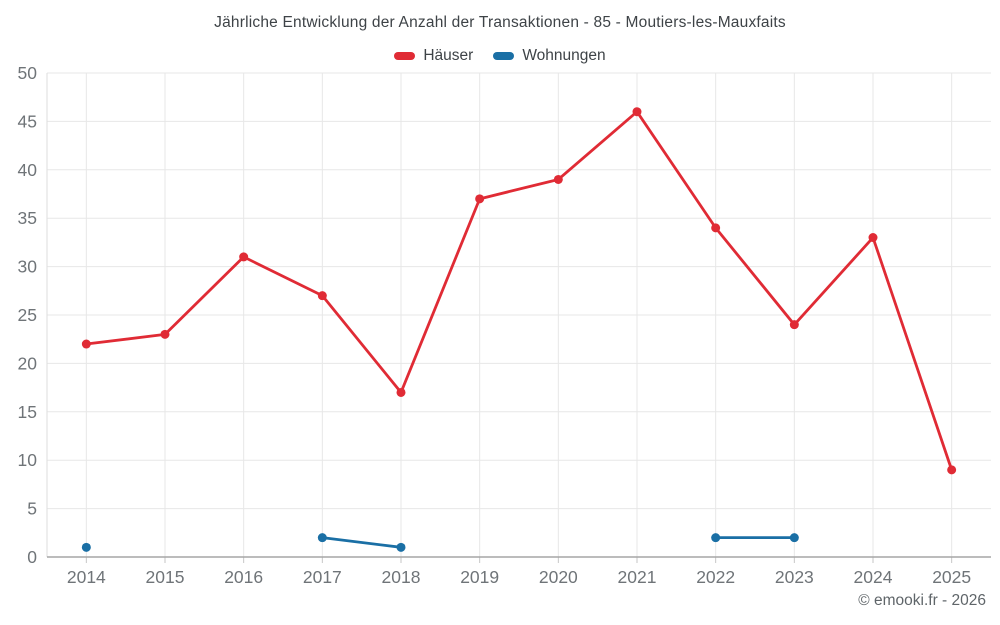 This screenshot has height=625, width=1000. Describe the element at coordinates (165, 577) in the screenshot. I see `x-axis-tick-label: 2015` at that location.